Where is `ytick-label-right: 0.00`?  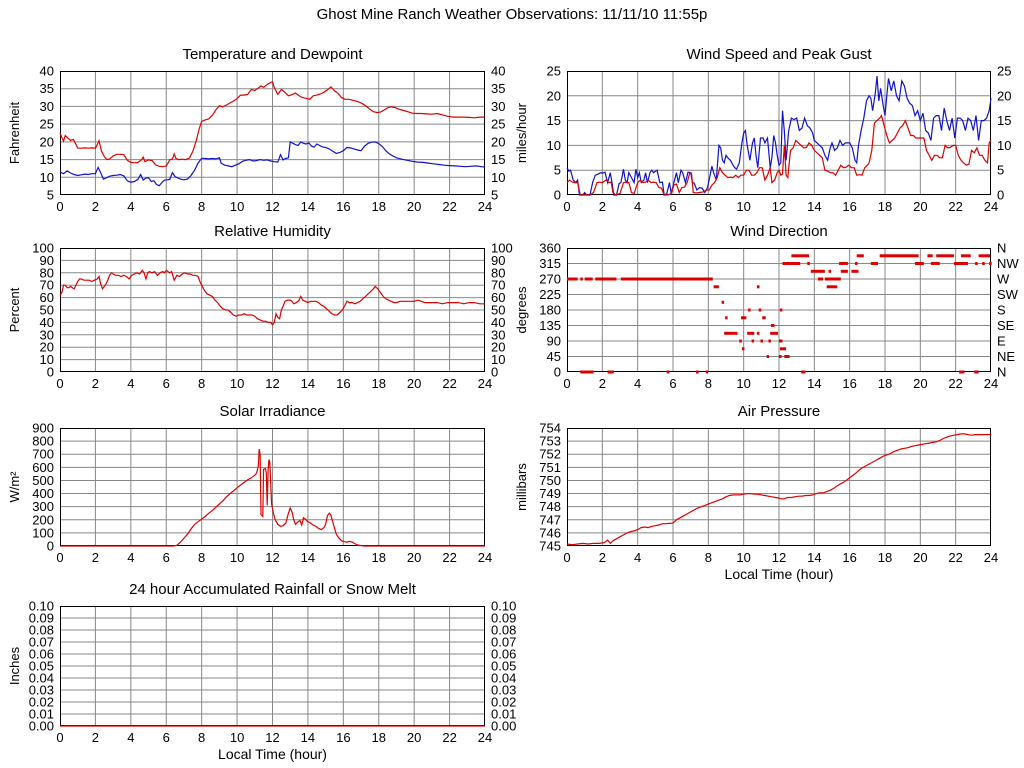 ytick-label-right: 0.00 is located at coordinates (503, 726).